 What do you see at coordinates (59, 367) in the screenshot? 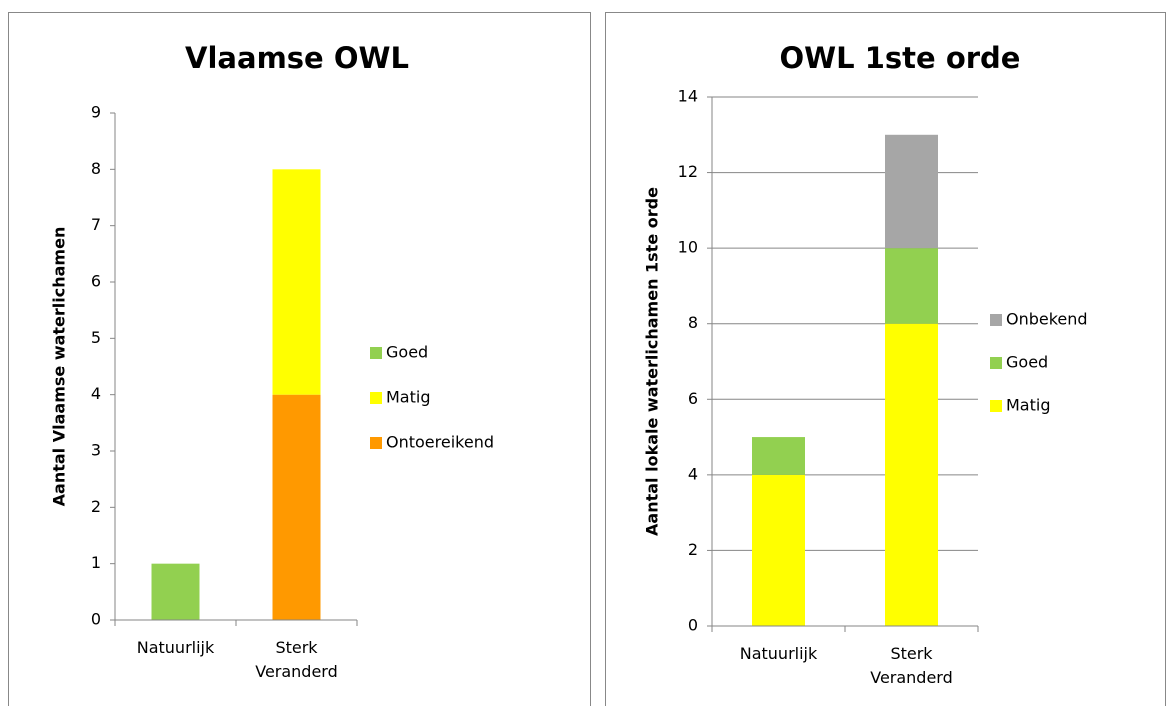
I see `y-axis-label: Aantal Vlaamse waterlichamen` at bounding box center [59, 367].